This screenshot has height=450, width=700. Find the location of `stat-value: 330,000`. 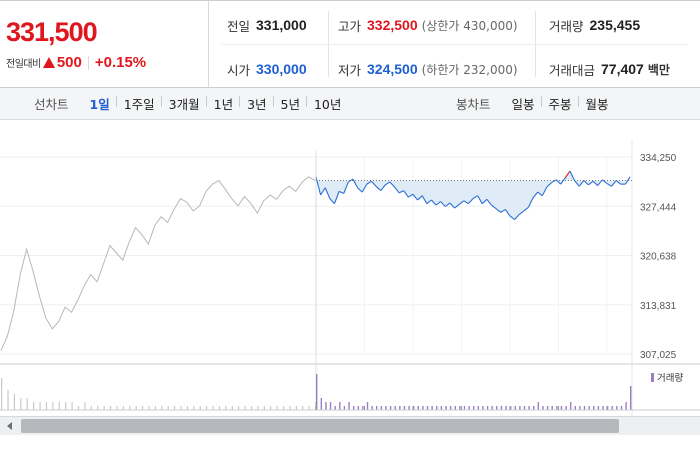

stat-value: 330,000 is located at coordinates (281, 69).